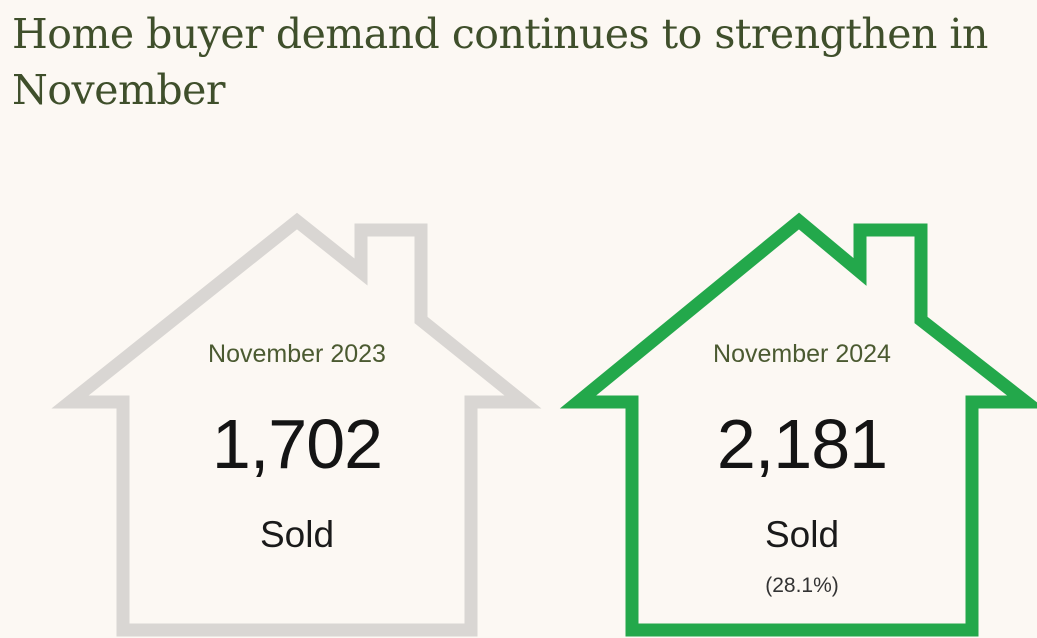 The width and height of the screenshot is (1037, 638). What do you see at coordinates (297, 444) in the screenshot?
I see `sold-count: 1,702` at bounding box center [297, 444].